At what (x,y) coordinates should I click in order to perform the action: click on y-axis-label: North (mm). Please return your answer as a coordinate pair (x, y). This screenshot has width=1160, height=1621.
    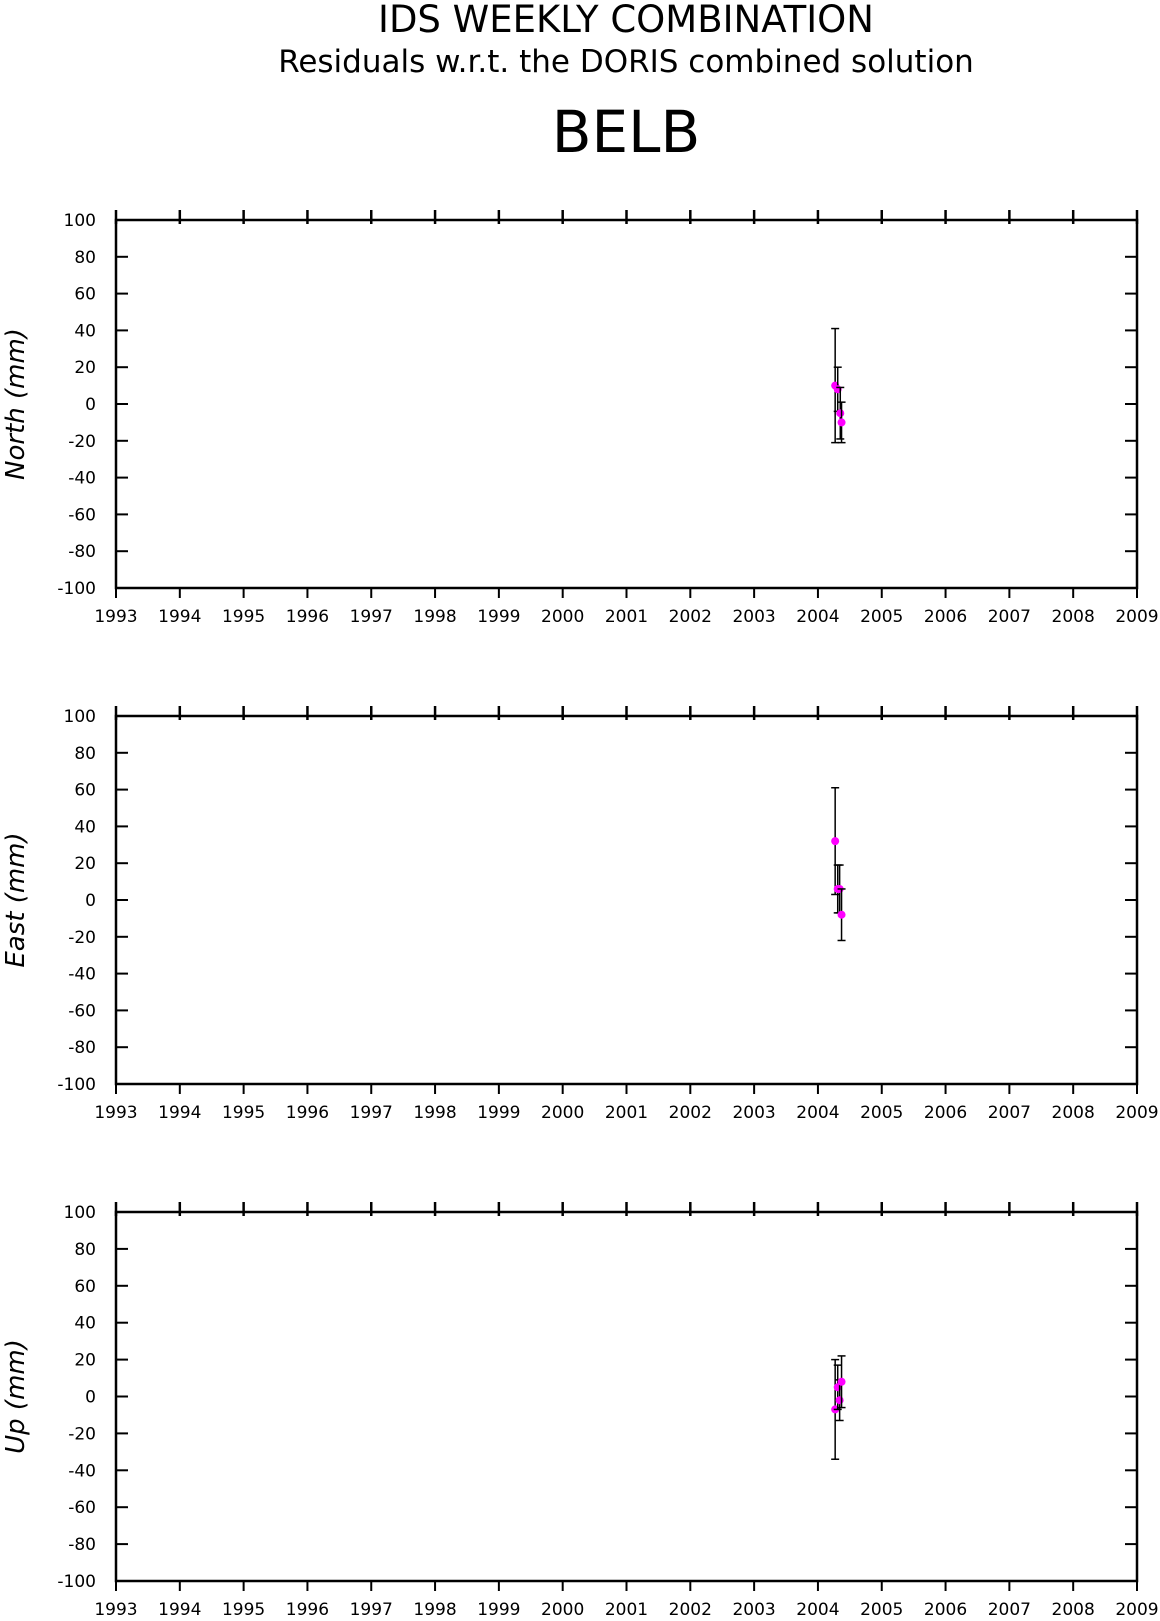
    Looking at the image, I should click on (16, 404).